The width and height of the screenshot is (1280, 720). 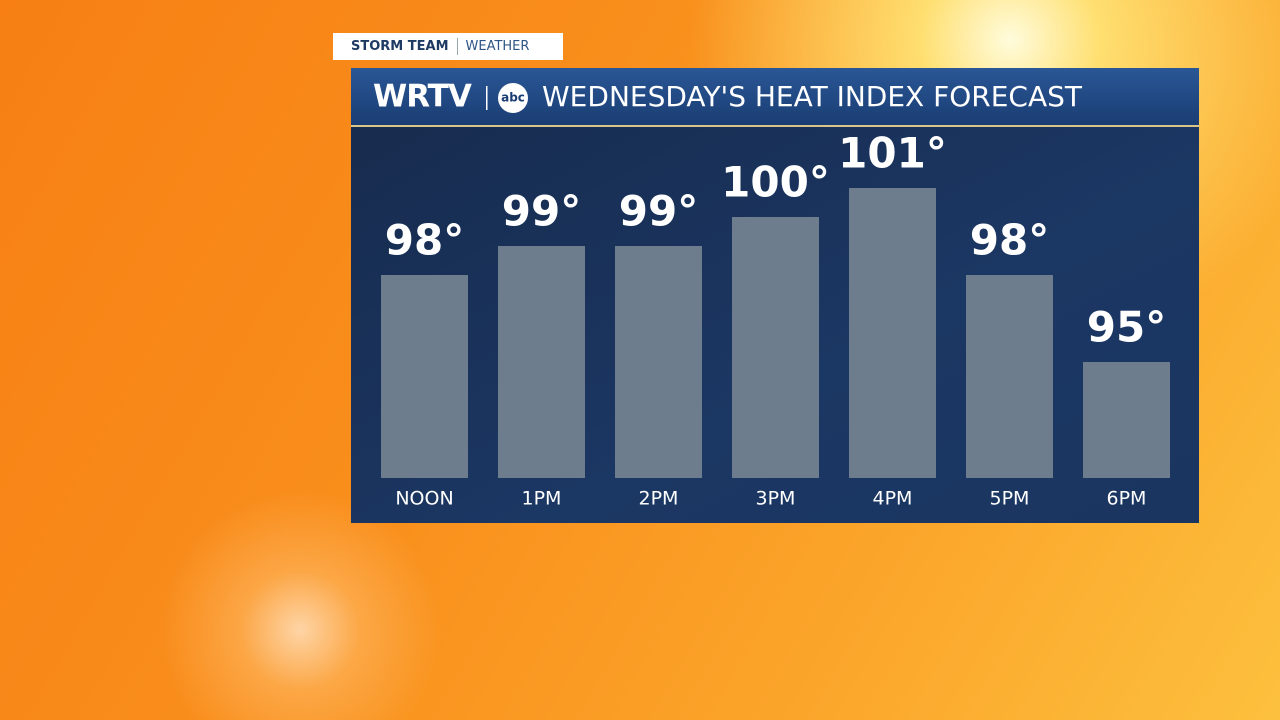 What do you see at coordinates (1010, 499) in the screenshot?
I see `x-tick-label: 5PM` at bounding box center [1010, 499].